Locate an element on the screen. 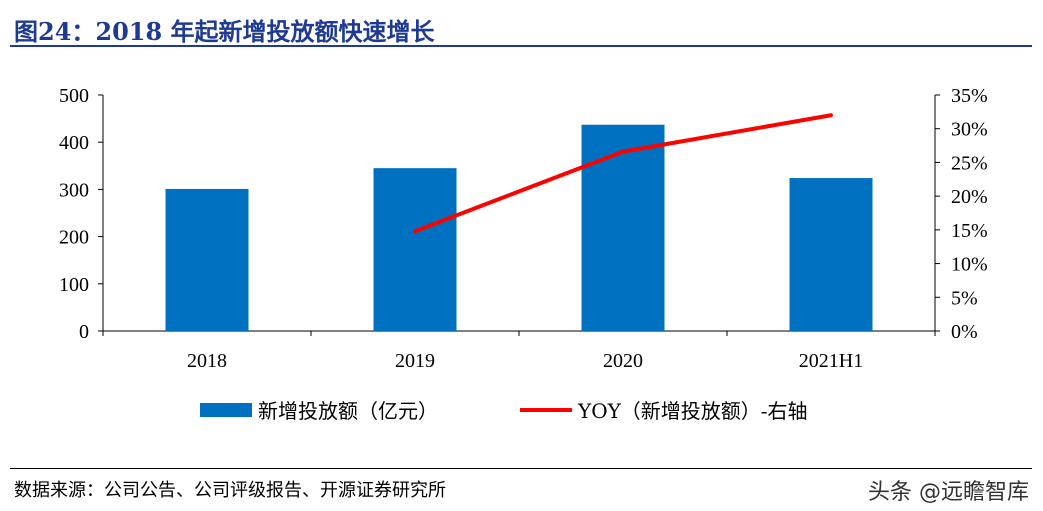 The image size is (1043, 511). figure-title: 图24：2018 年起新增投放额快速增长 is located at coordinates (224, 31).